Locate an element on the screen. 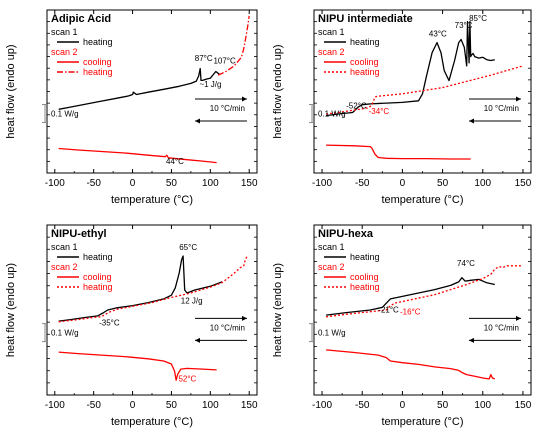 The image size is (550, 439). annotation-label: 107°C is located at coordinates (224, 60).